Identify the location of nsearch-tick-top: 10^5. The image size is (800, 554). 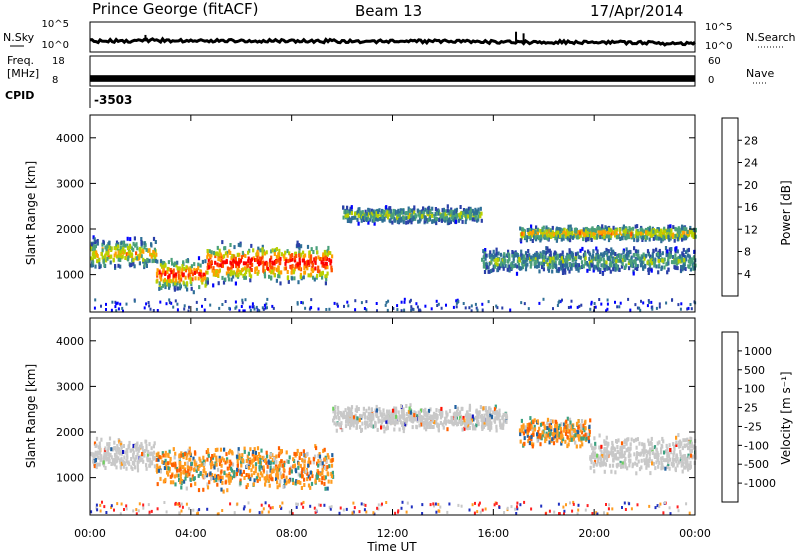
(718, 27).